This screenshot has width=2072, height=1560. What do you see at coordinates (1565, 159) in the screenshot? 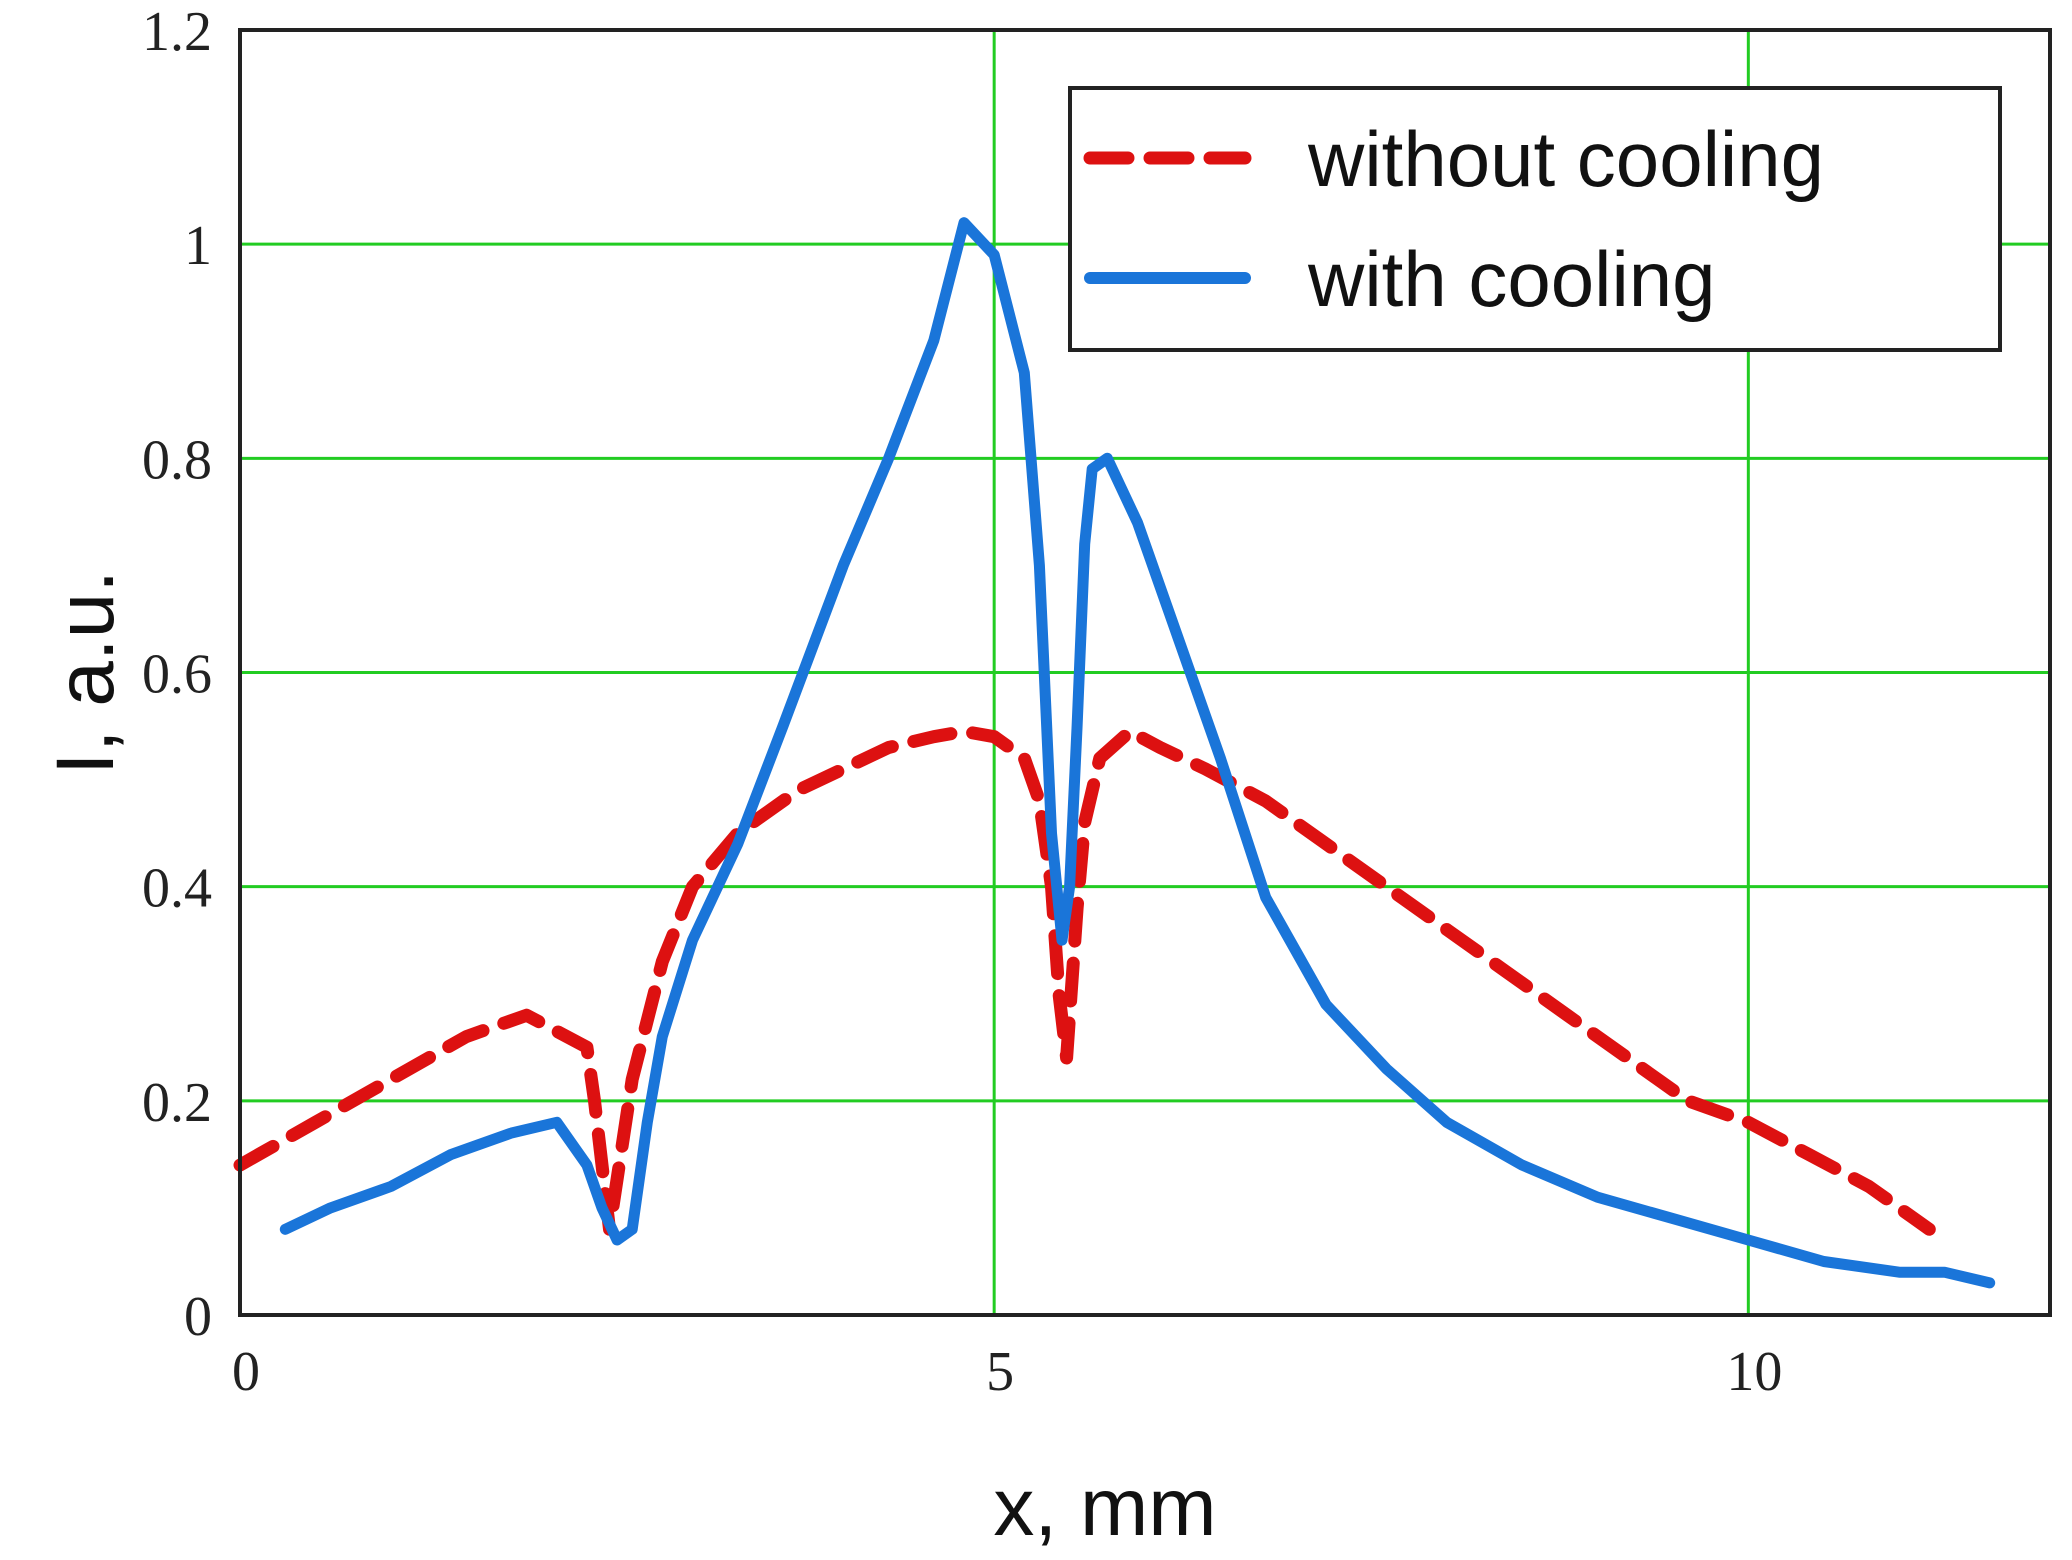
I see `legend-label-without-cooling: without cooling` at bounding box center [1565, 159].